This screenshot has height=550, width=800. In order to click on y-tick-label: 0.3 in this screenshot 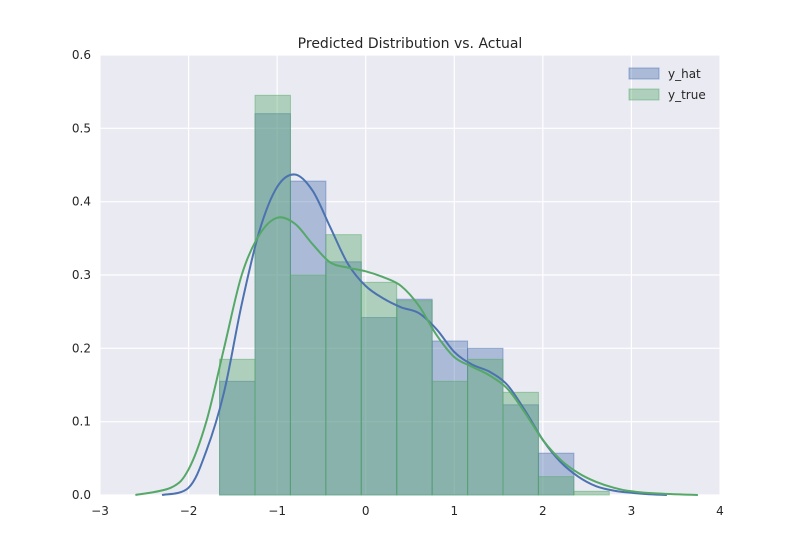, I will do `click(81, 275)`.